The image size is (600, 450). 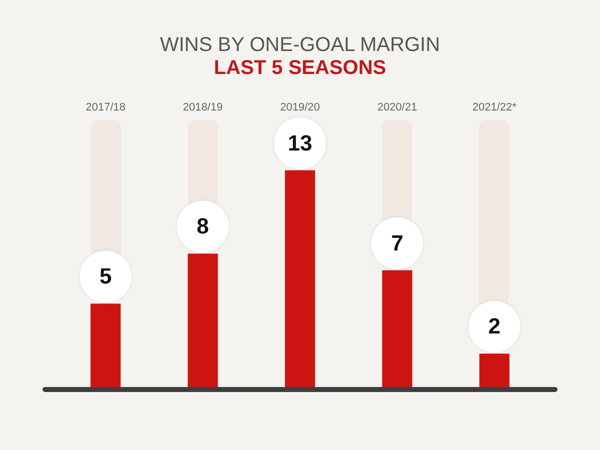 I want to click on bar, so click(x=494, y=370).